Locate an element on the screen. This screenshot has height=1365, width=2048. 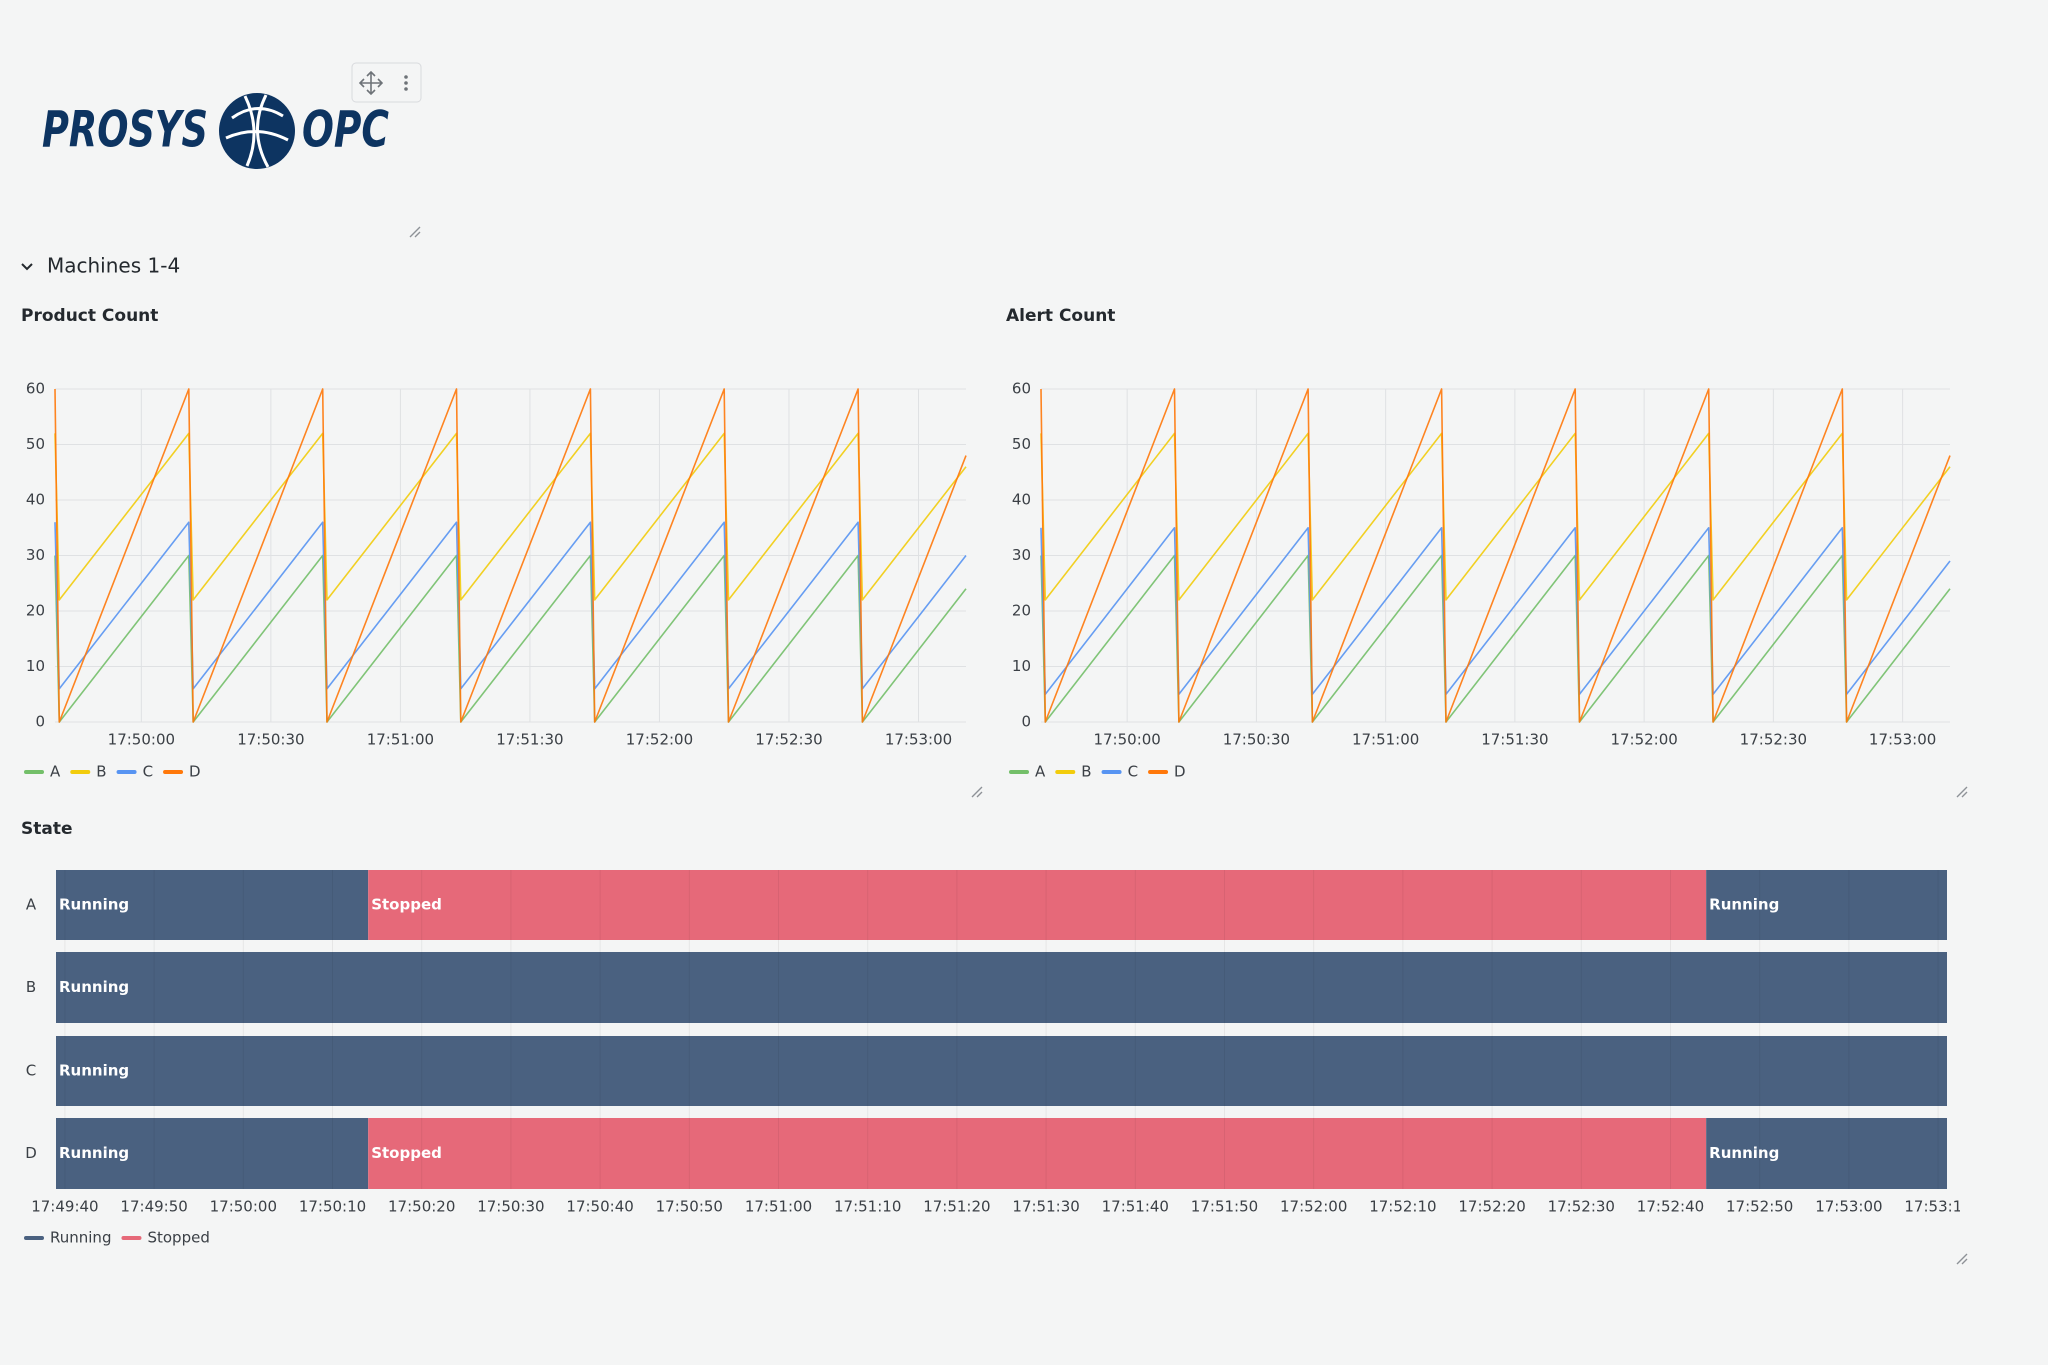
x-tick-label: 17:51:40 is located at coordinates (1135, 1207).